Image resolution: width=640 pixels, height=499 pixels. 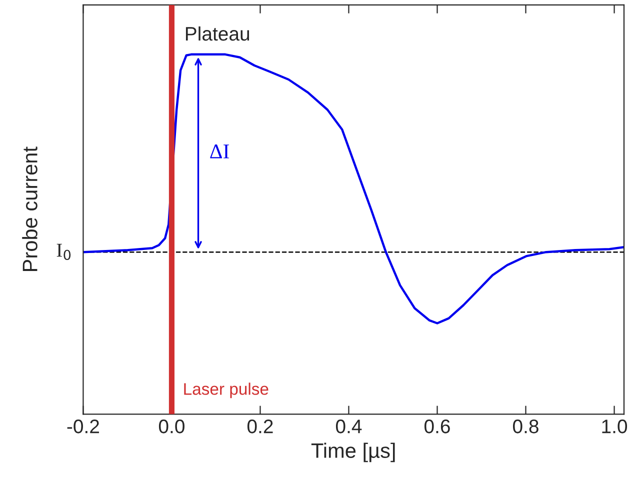 What do you see at coordinates (437, 427) in the screenshot?
I see `x-tick-label: 0.6` at bounding box center [437, 427].